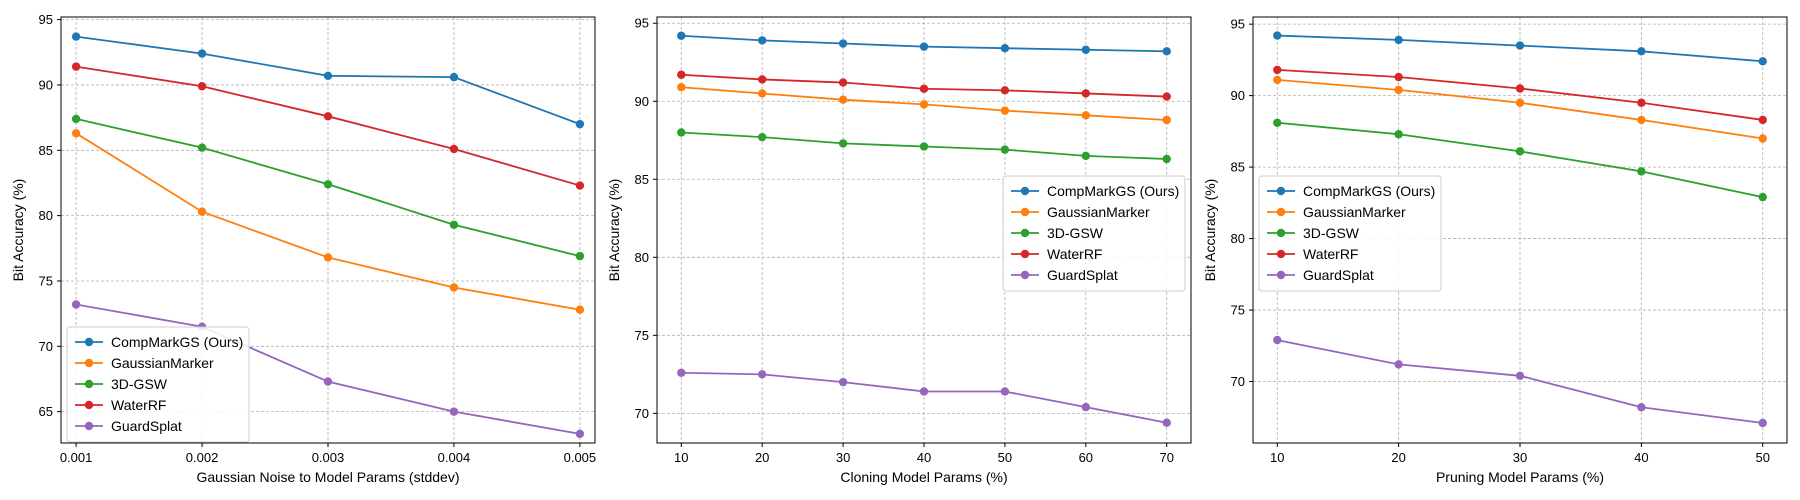 Image resolution: width=1800 pixels, height=500 pixels. What do you see at coordinates (580, 457) in the screenshot?
I see `x-tick-label: 0.005` at bounding box center [580, 457].